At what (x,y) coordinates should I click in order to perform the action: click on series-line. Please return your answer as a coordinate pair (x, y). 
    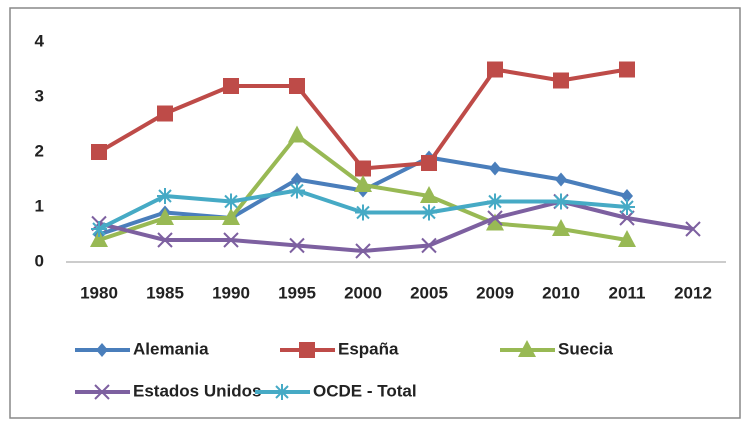
    Looking at the image, I should click on (396, 226).